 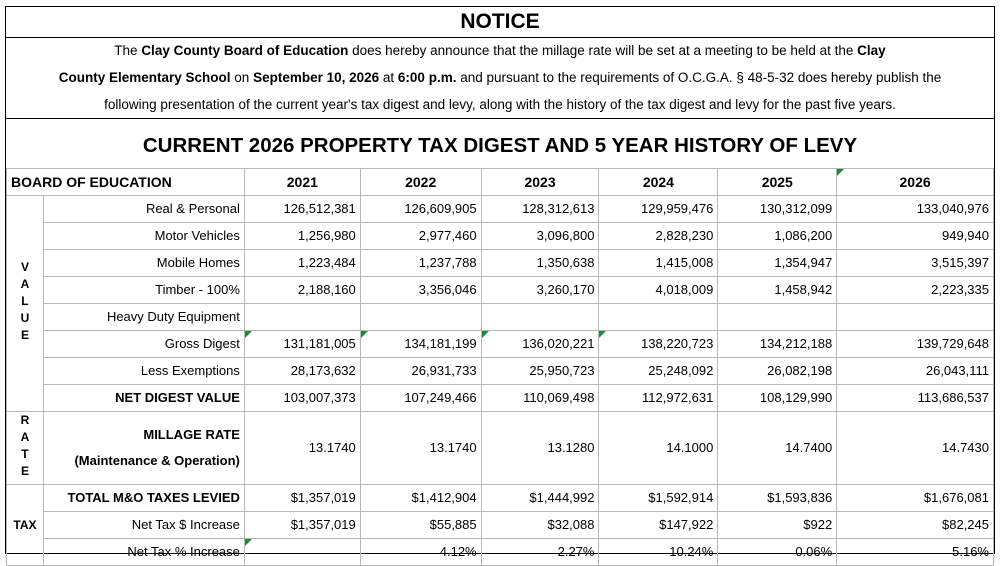 I want to click on cell: 14.7430, so click(x=915, y=448).